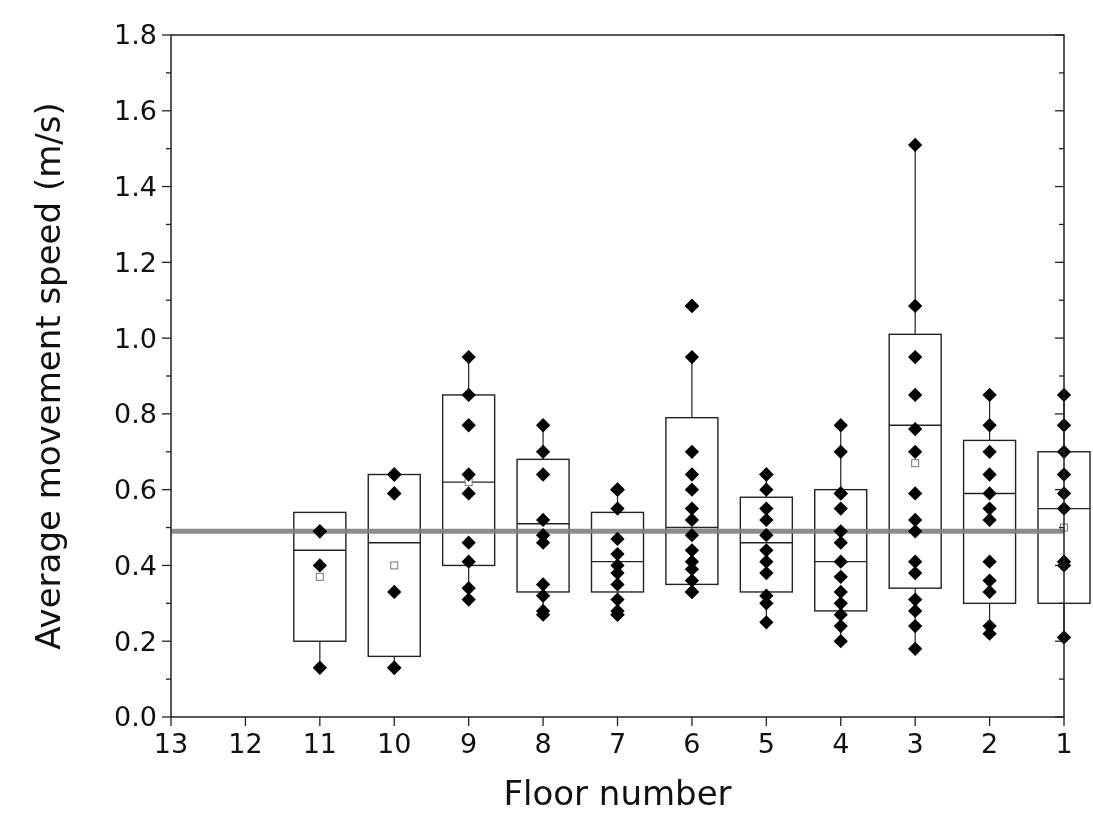  What do you see at coordinates (617, 743) in the screenshot?
I see `x-tick-label: 7` at bounding box center [617, 743].